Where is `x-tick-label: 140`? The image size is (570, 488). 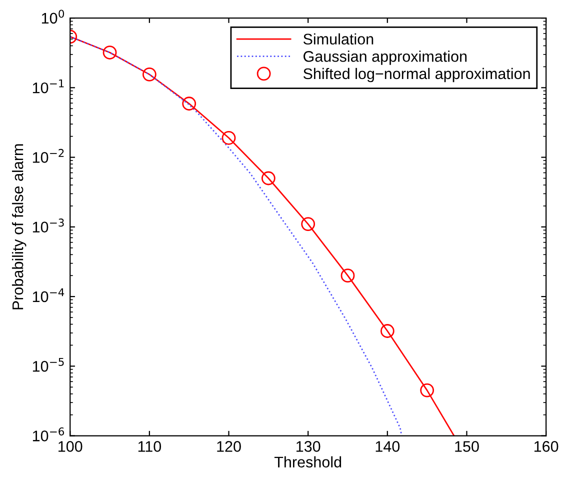 x-tick-label: 140 is located at coordinates (388, 446).